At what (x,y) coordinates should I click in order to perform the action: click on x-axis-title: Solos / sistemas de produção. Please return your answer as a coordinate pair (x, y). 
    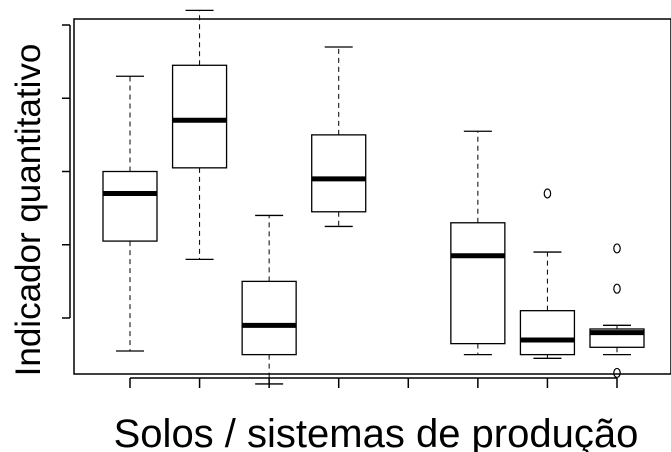
    Looking at the image, I should click on (376, 432).